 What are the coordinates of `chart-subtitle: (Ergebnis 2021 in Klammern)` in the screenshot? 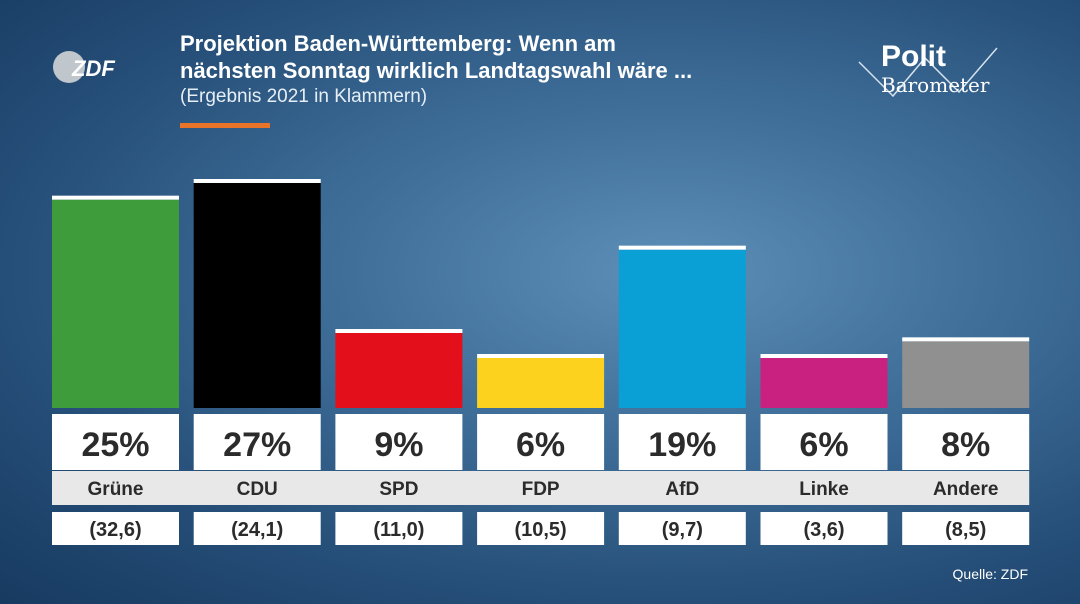 It's located at (304, 96).